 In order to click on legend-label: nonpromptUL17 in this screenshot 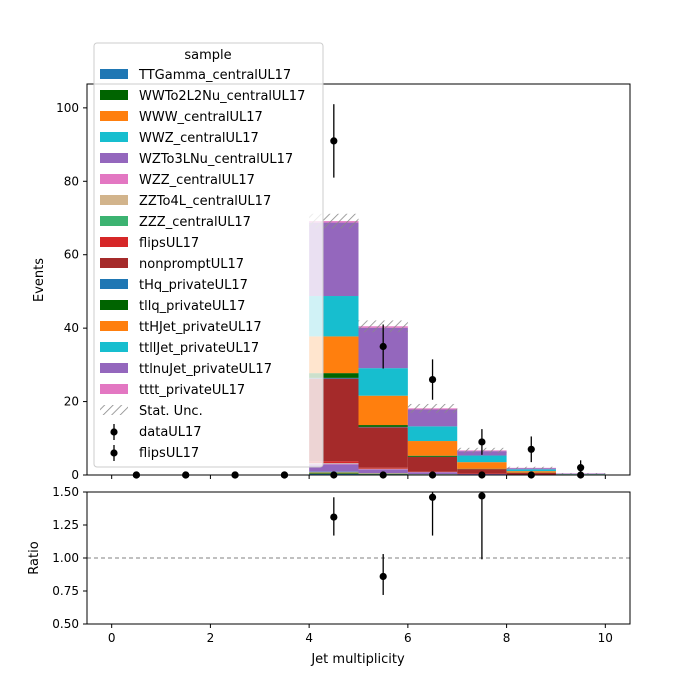, I will do `click(191, 264)`.